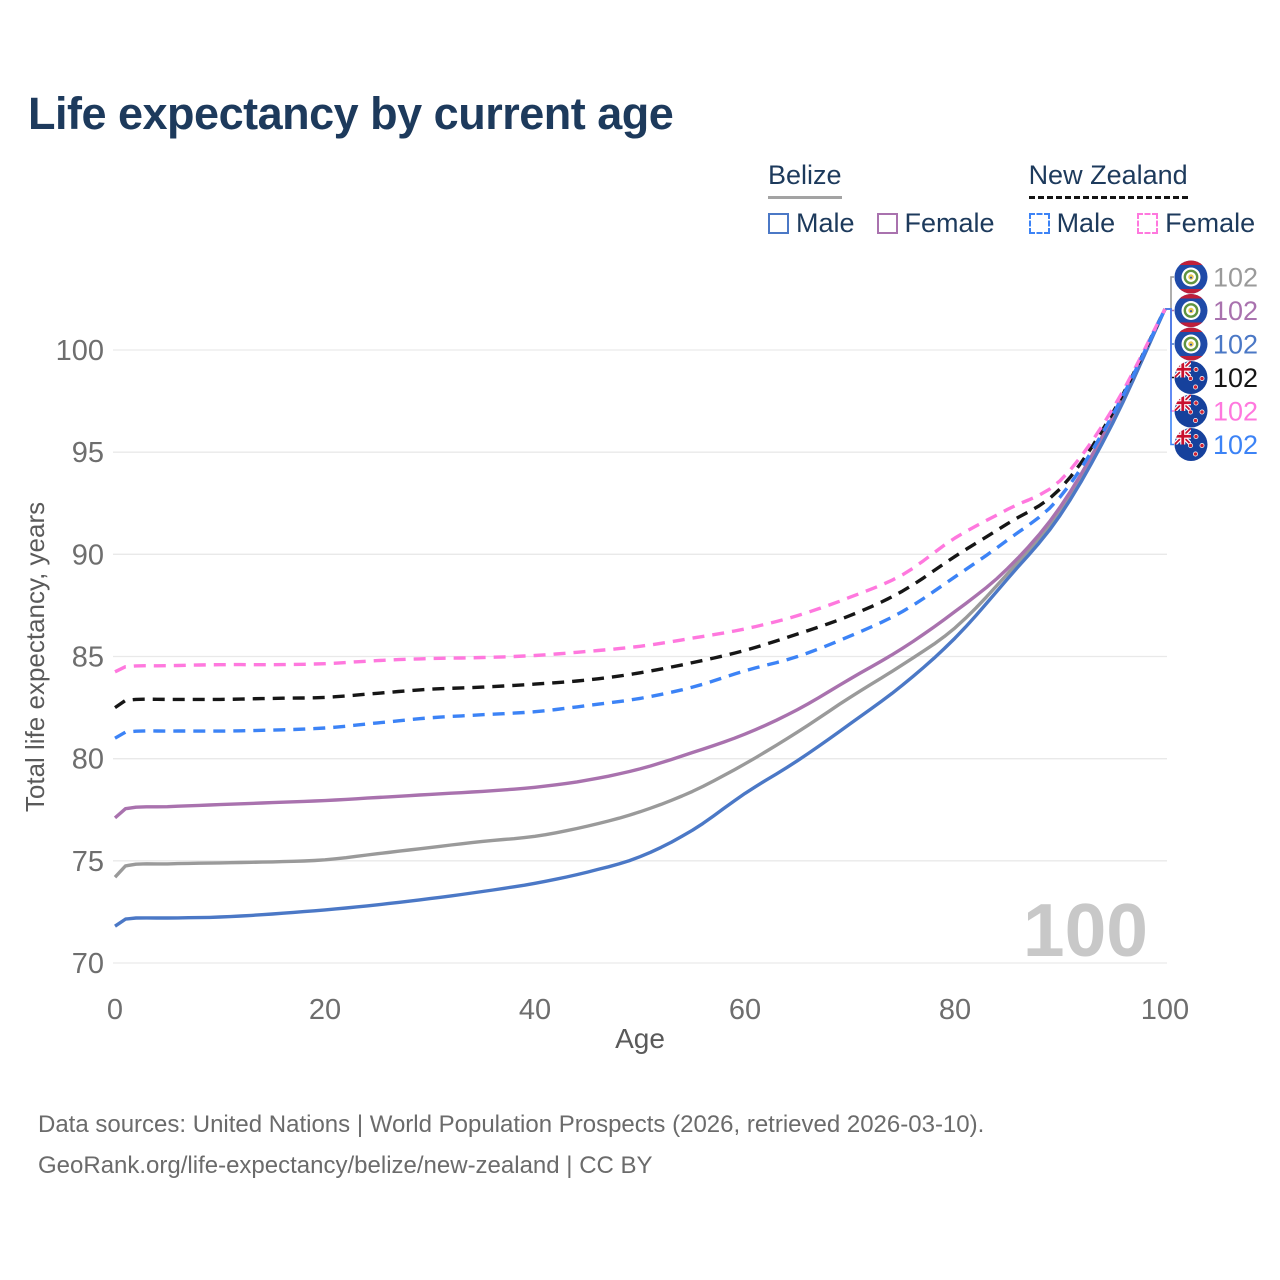 The width and height of the screenshot is (1280, 1280). I want to click on x-tick-label: 100, so click(1165, 1010).